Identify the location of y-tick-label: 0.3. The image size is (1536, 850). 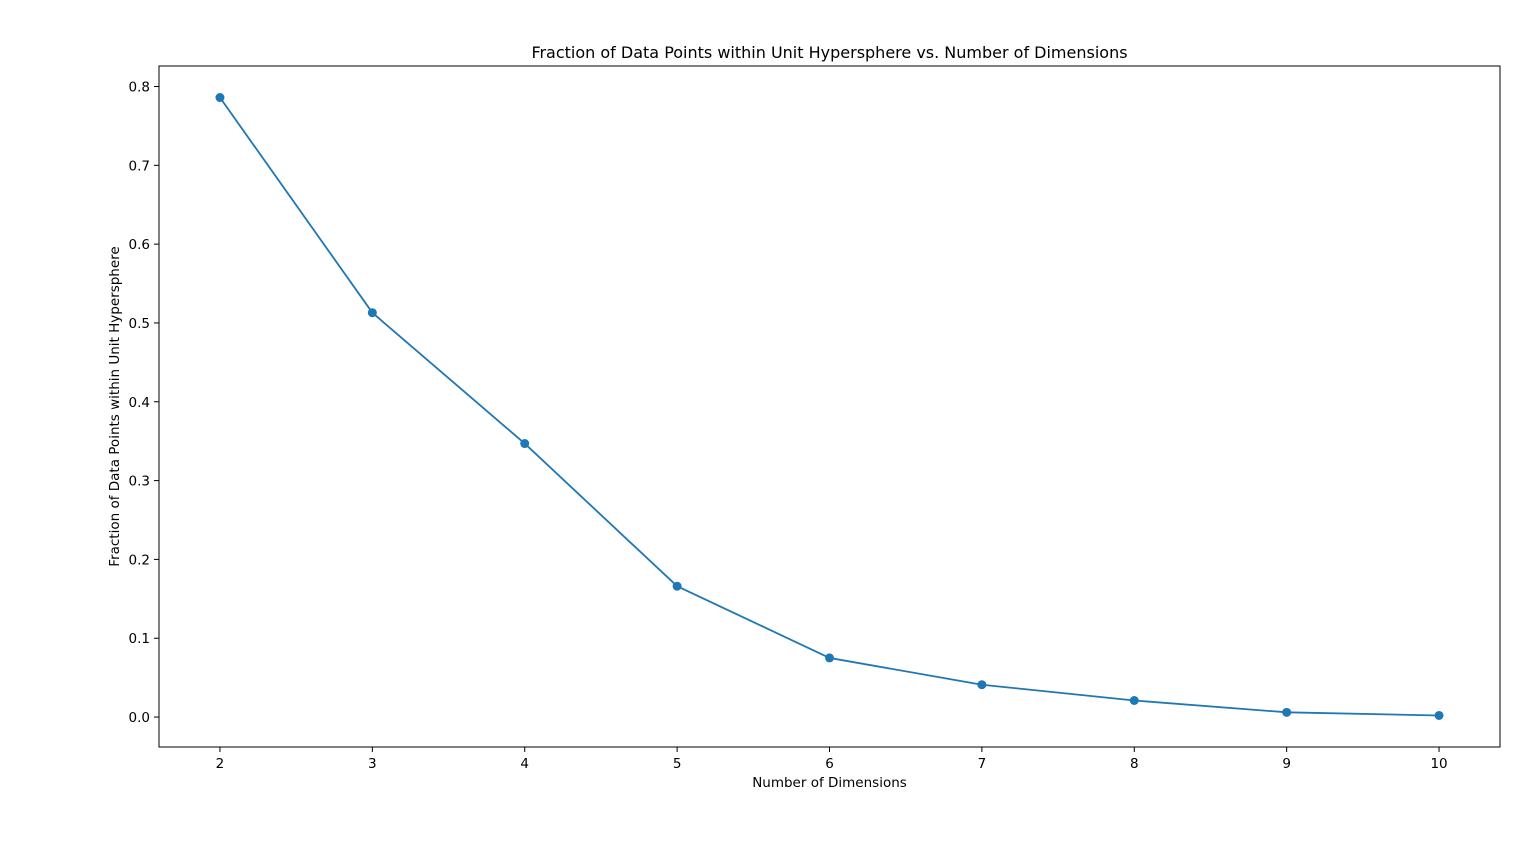
(139, 482).